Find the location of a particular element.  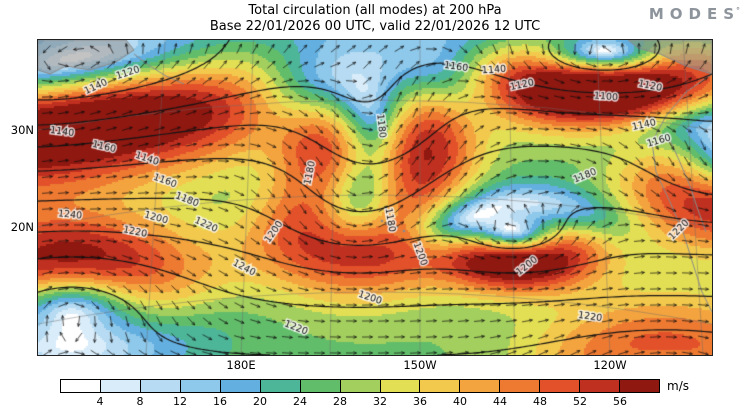

colorbar-tick-label: 52 is located at coordinates (580, 401).